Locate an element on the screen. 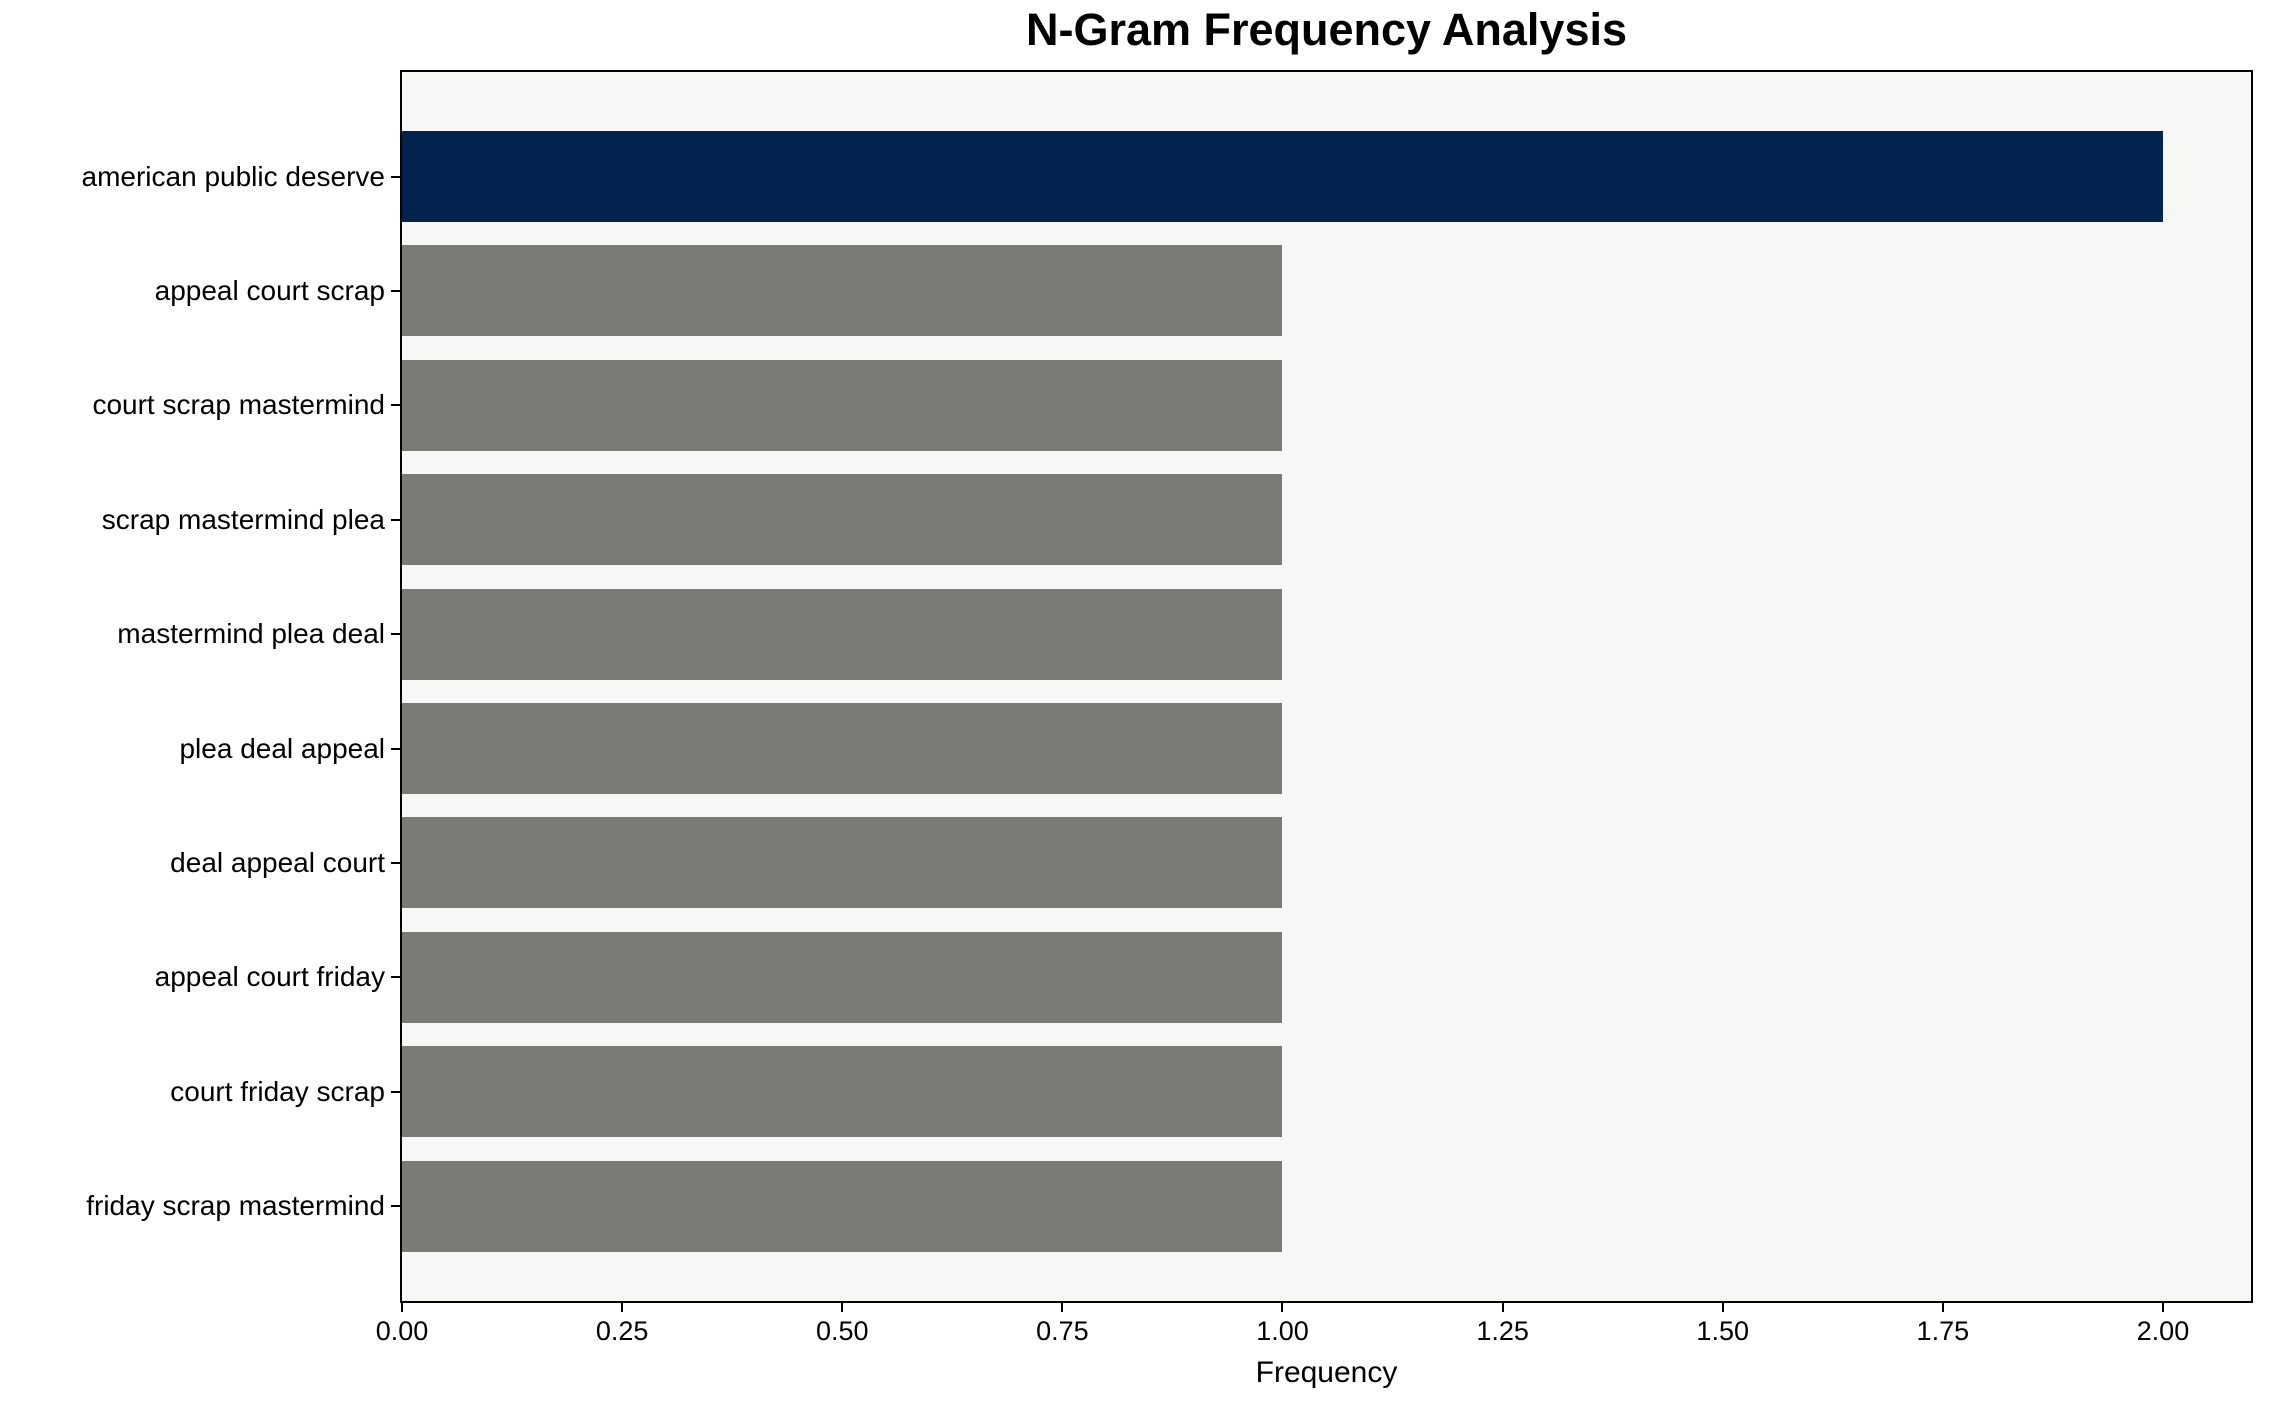  y-tick-label: court scrap mastermind is located at coordinates (238, 405).